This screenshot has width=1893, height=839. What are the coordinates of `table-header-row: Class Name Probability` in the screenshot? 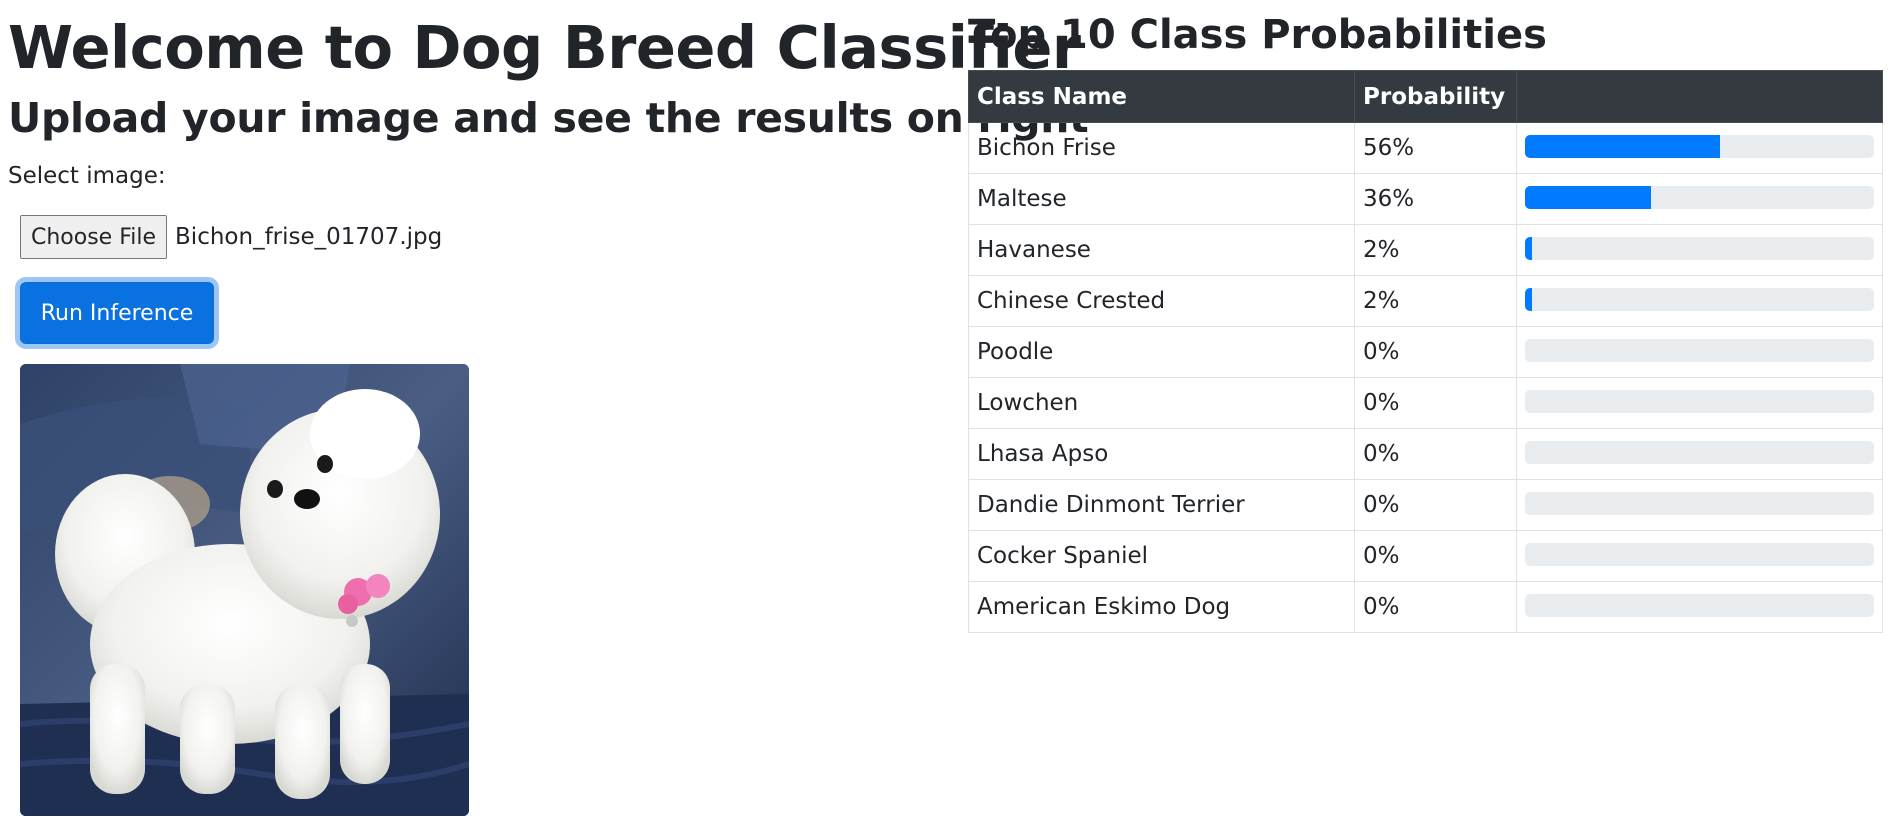 It's located at (1425, 96).